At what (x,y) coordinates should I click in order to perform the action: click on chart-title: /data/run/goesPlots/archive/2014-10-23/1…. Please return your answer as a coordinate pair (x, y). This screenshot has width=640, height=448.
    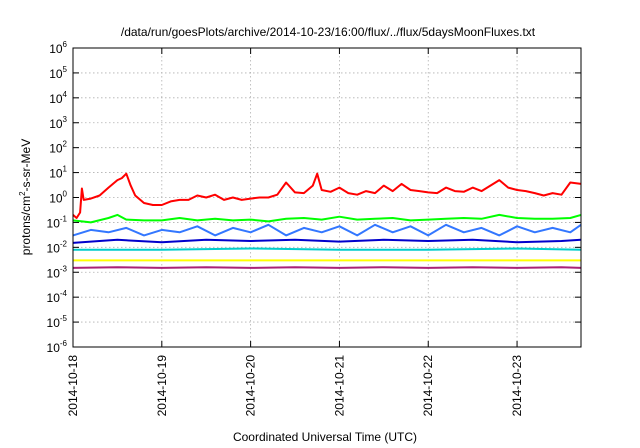
    Looking at the image, I should click on (328, 32).